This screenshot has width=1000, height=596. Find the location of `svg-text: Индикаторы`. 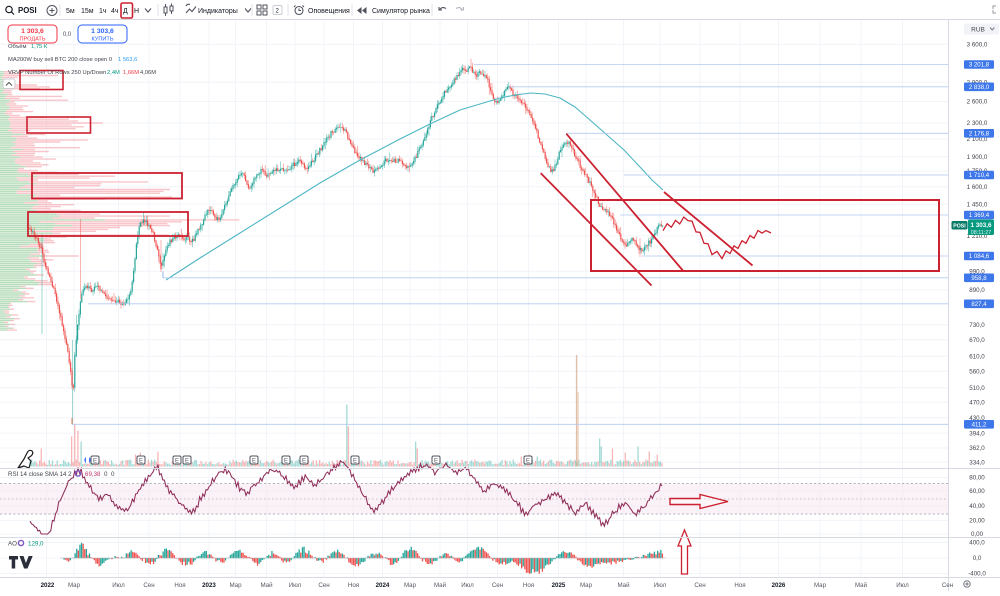

svg-text: Индикаторы is located at coordinates (218, 11).